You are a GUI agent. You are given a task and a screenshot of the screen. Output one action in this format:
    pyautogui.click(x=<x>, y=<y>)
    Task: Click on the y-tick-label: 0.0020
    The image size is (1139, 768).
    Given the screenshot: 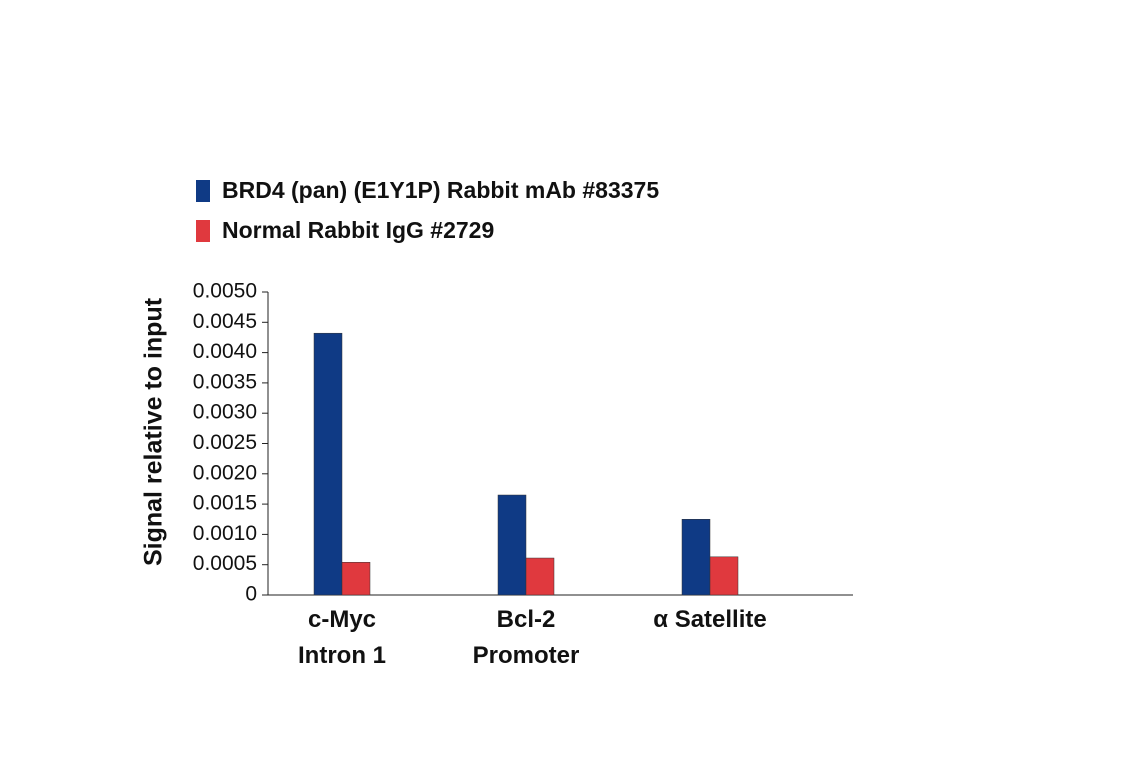 What is the action you would take?
    pyautogui.click(x=225, y=472)
    